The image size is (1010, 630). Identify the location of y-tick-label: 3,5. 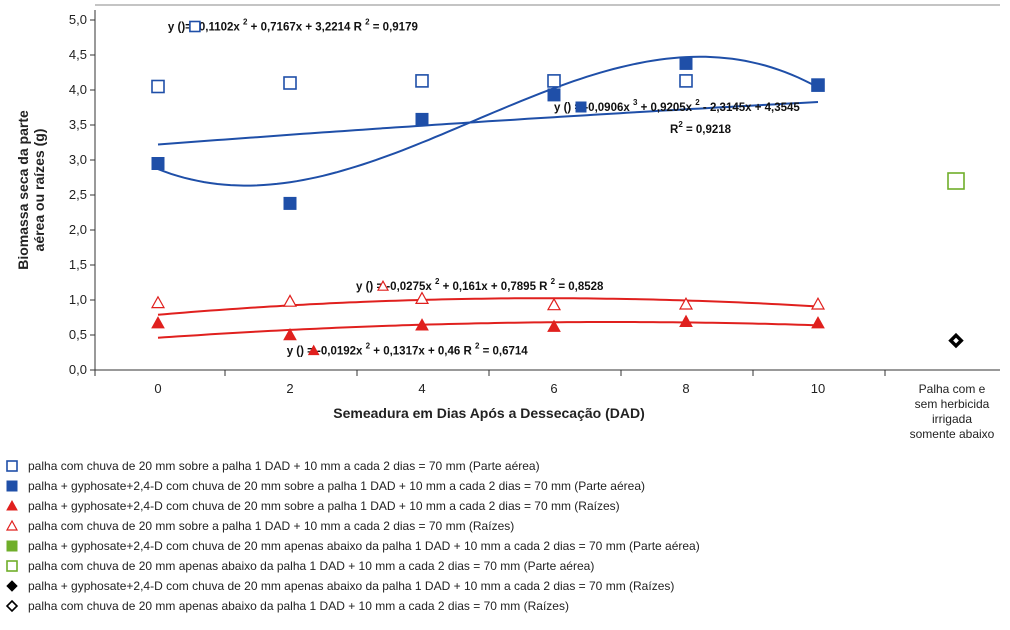
(78, 124).